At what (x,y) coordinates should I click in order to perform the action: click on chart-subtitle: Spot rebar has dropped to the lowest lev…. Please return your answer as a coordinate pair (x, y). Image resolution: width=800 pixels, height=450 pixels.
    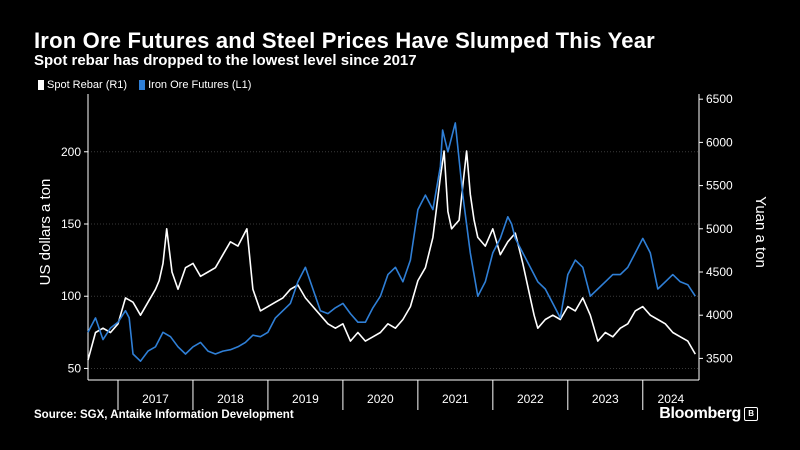
    Looking at the image, I should click on (225, 60).